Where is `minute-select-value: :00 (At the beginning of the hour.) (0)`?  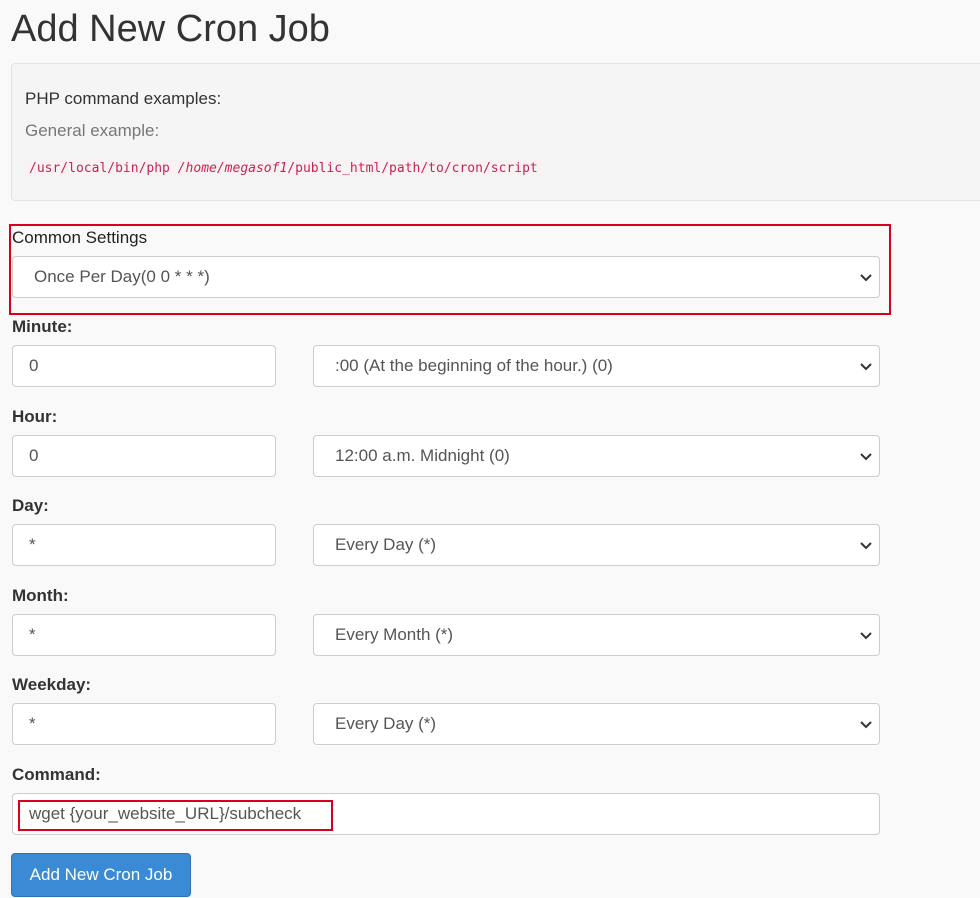 minute-select-value: :00 (At the beginning of the hour.) (0) is located at coordinates (474, 365).